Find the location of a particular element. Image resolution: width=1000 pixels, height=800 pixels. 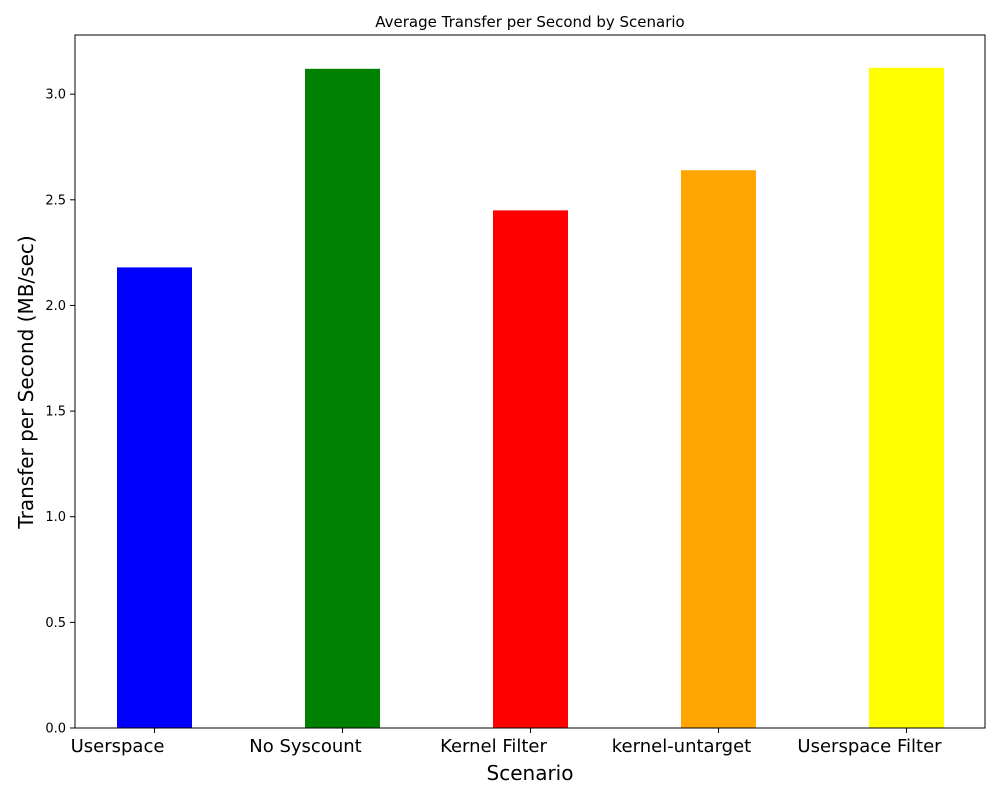

y-tick-label: 1.5 is located at coordinates (55, 412).